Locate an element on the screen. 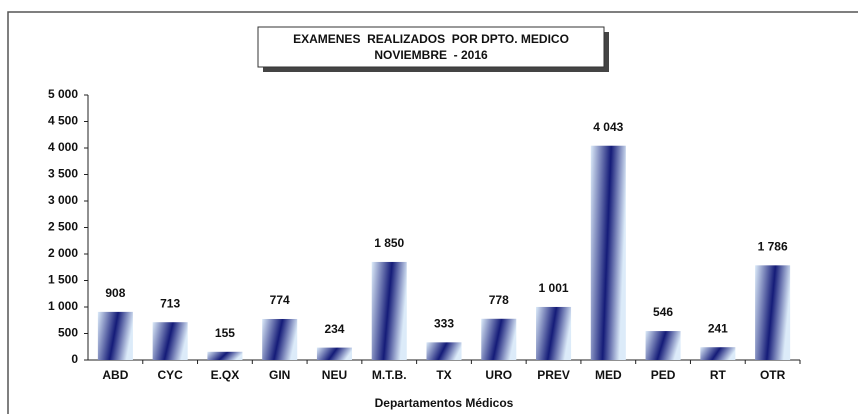 The width and height of the screenshot is (858, 414). x-tick-label: GIN is located at coordinates (279, 375).